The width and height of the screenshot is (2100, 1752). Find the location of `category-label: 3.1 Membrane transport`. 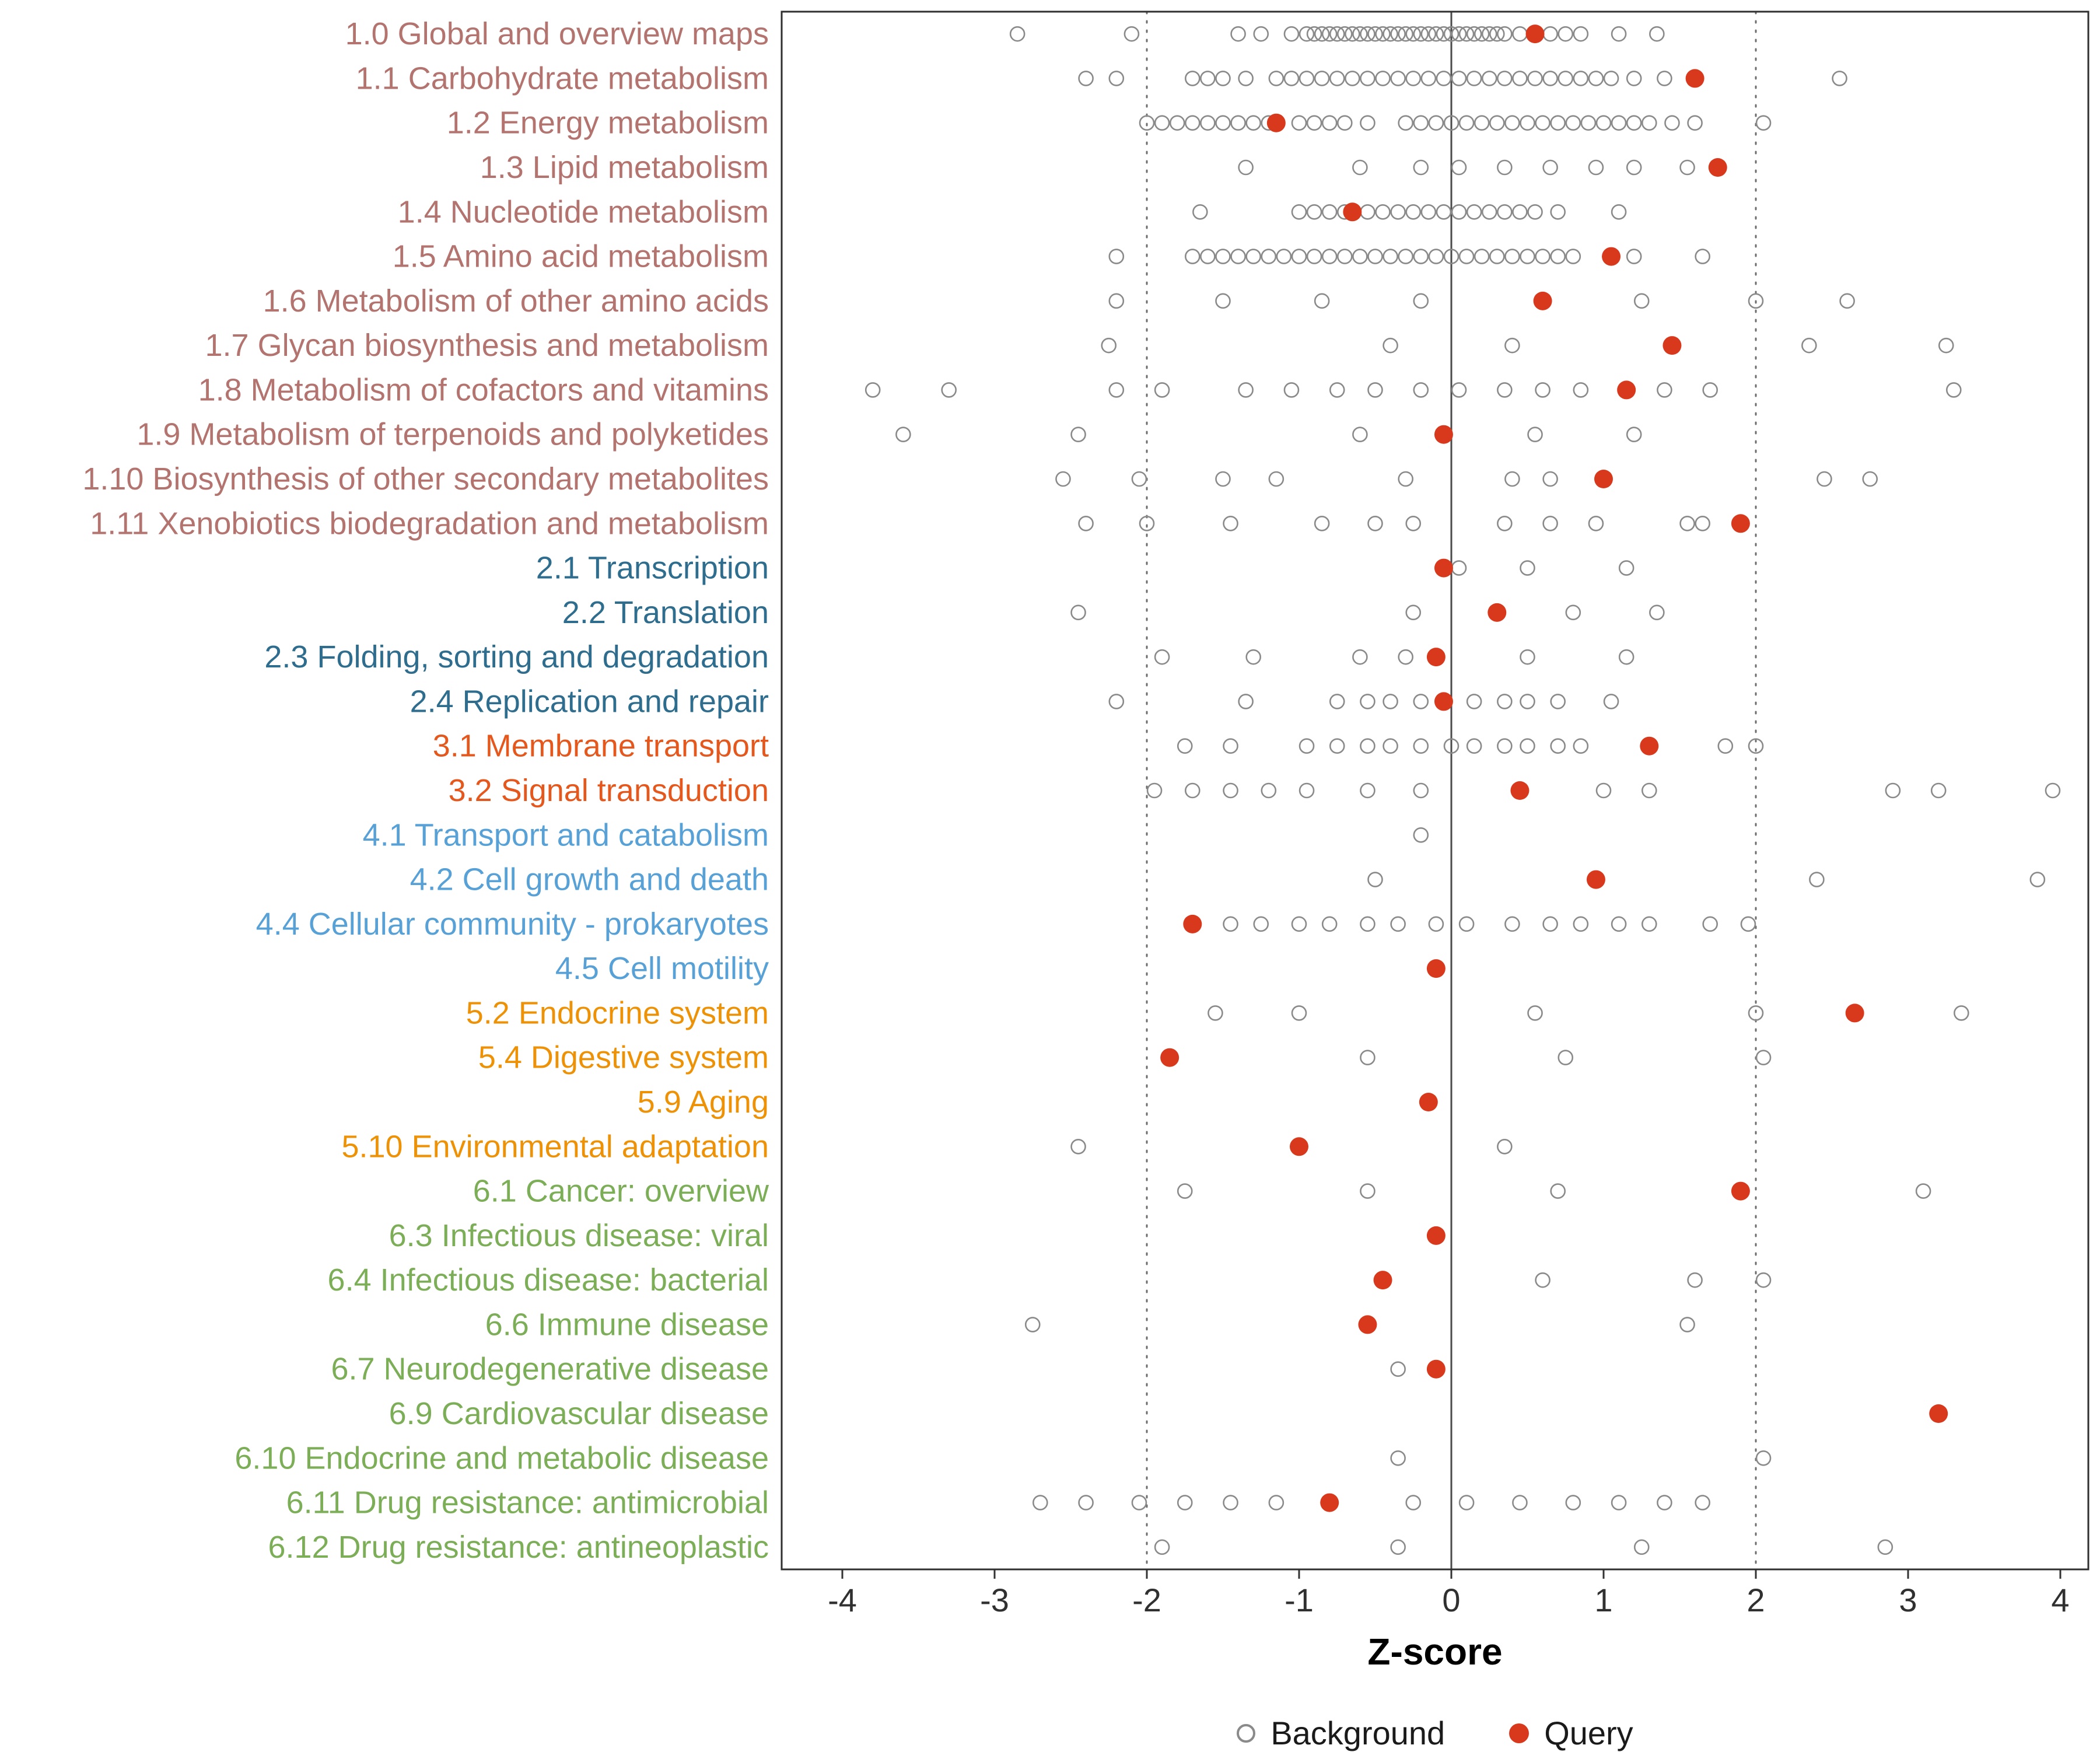

category-label: 3.1 Membrane transport is located at coordinates (601, 746).